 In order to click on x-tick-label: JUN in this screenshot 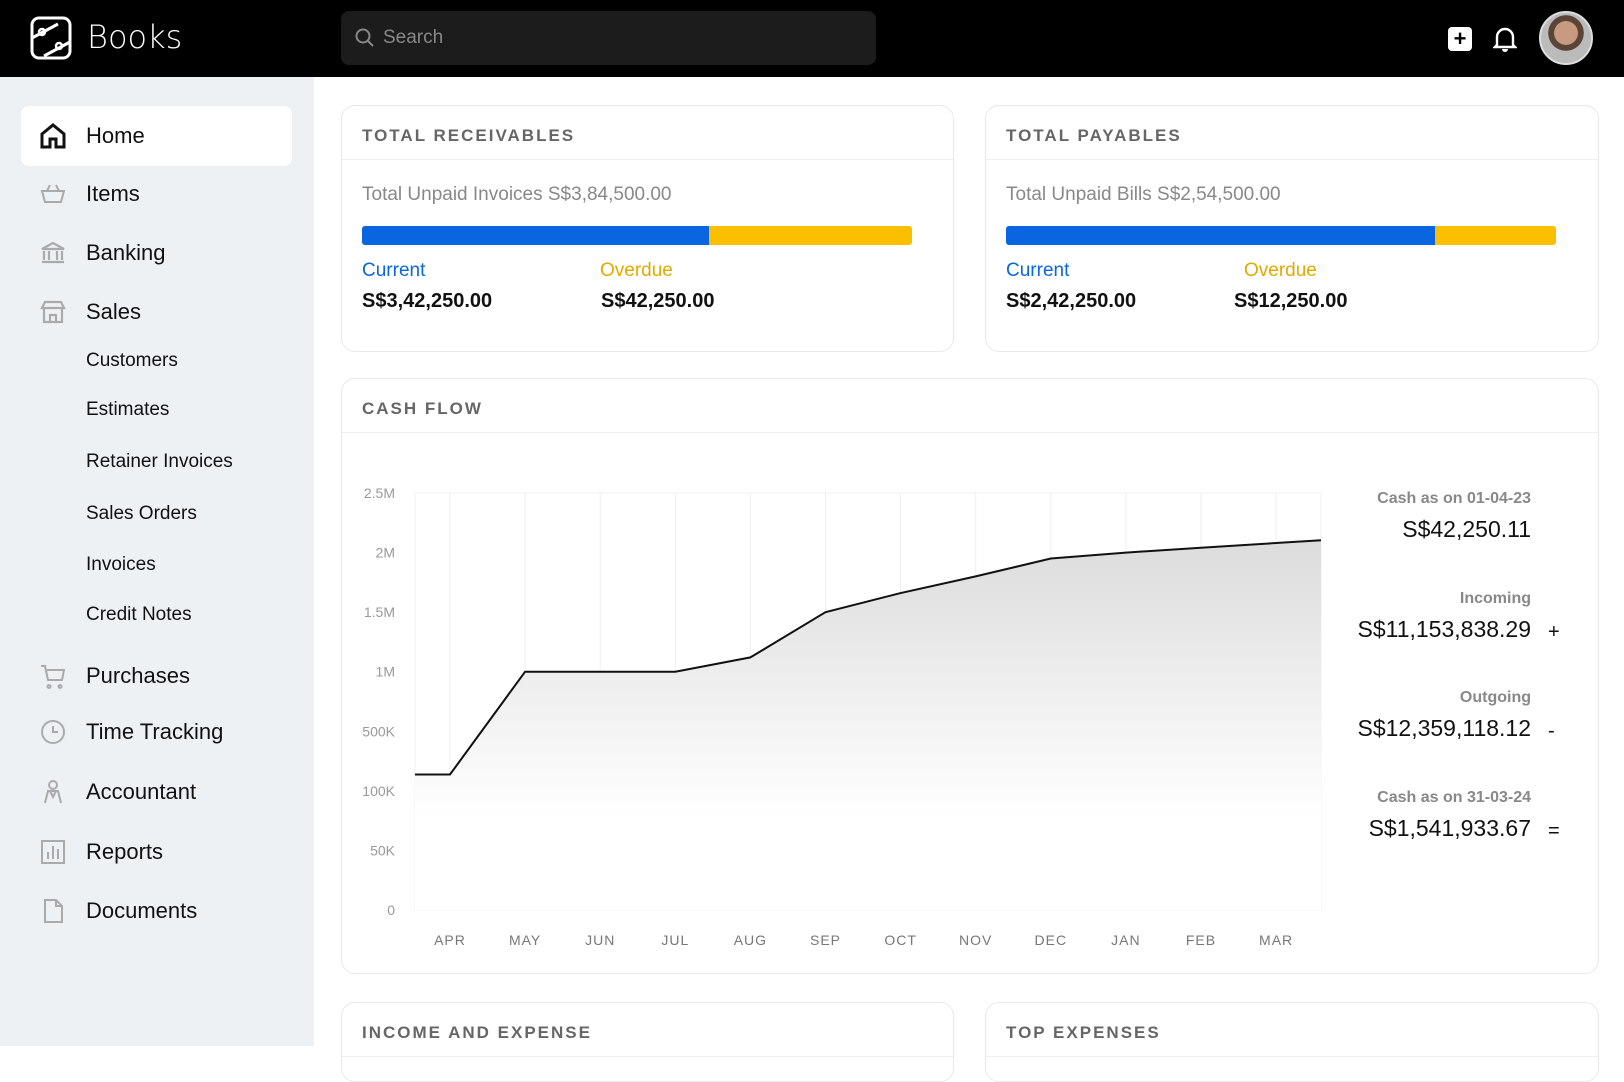, I will do `click(600, 940)`.